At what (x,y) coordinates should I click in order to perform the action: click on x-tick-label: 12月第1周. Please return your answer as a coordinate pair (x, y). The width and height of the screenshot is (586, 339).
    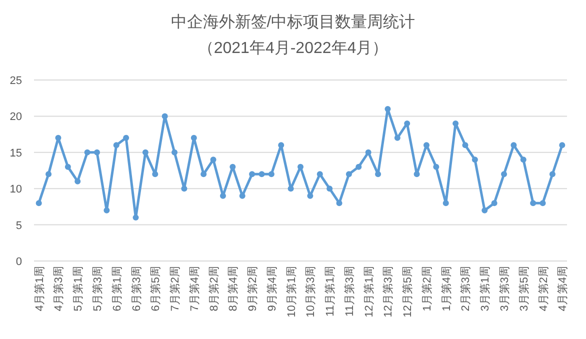
    Looking at the image, I should click on (369, 292).